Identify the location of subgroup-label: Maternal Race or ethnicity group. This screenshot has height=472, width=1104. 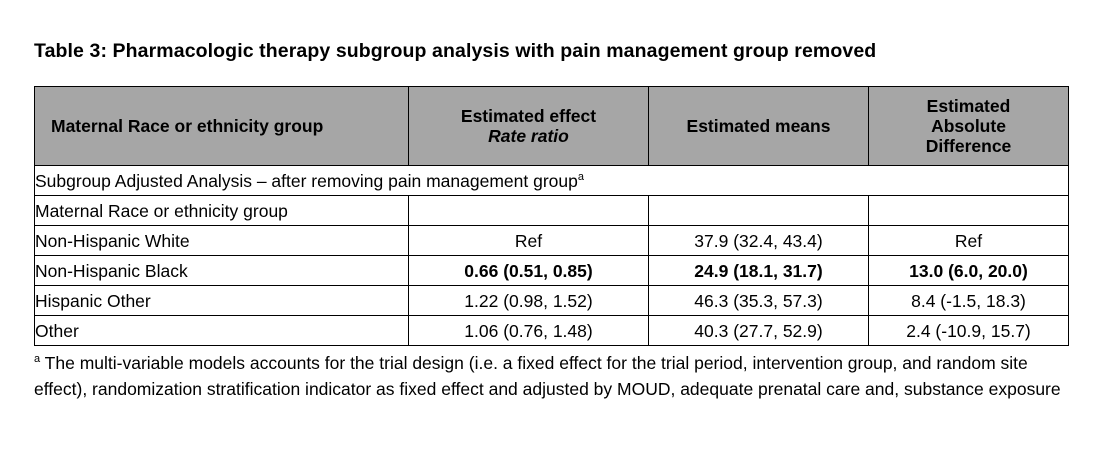
(221, 210).